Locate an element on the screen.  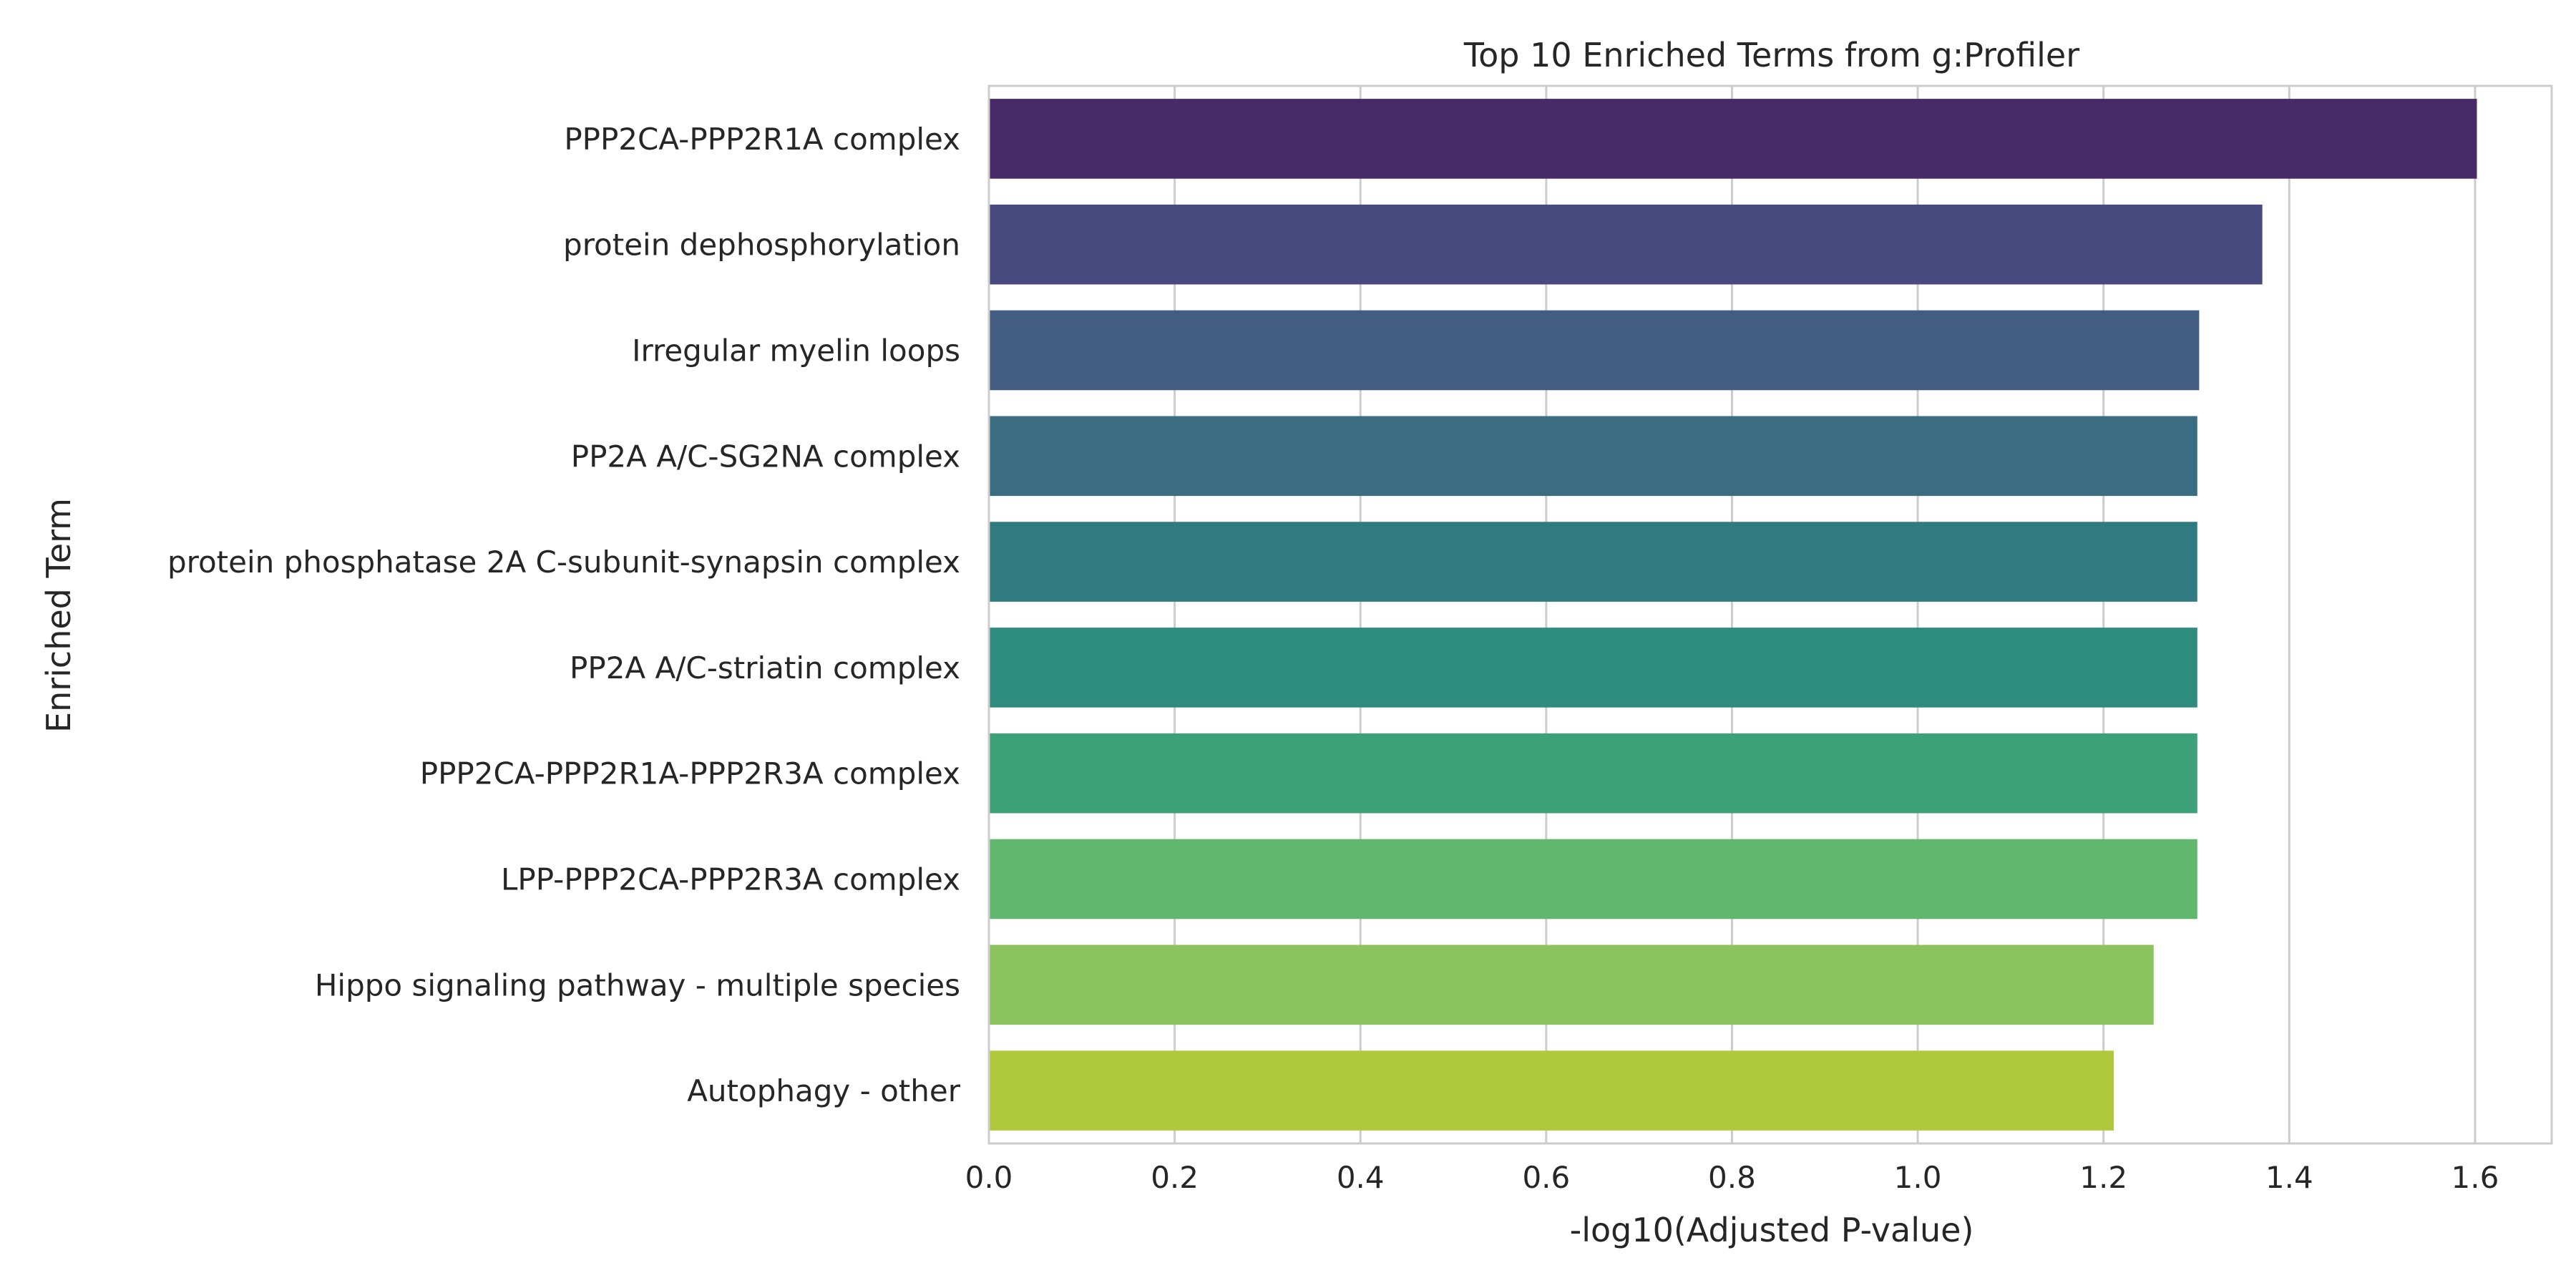
y-tick-label: Autophagy - other is located at coordinates (824, 1090).